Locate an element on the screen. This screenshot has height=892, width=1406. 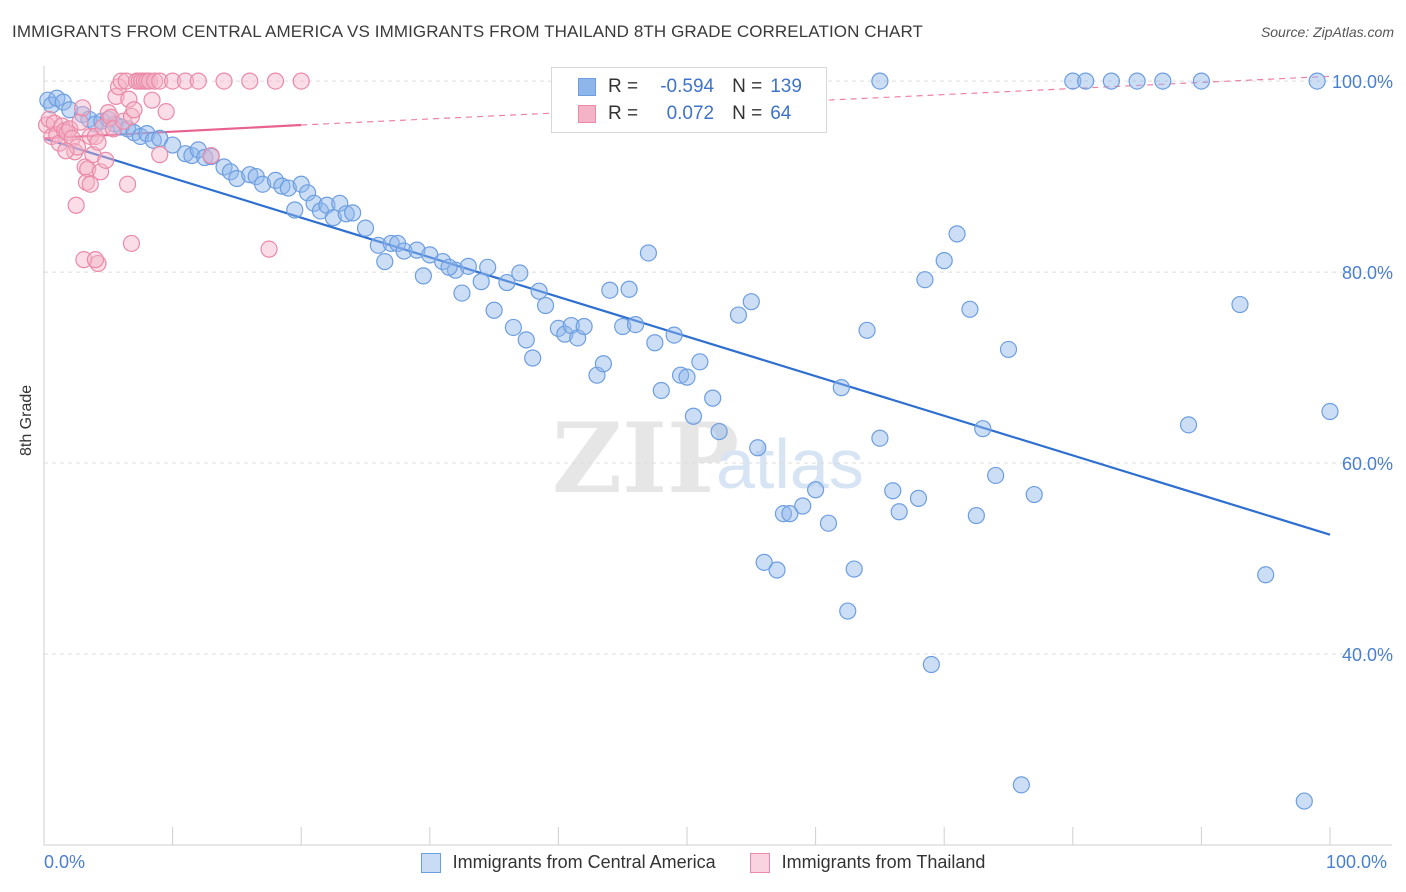
correlation-legend: R = -0.594 N = 139 R = 0.072 N = 64 is located at coordinates (689, 100).